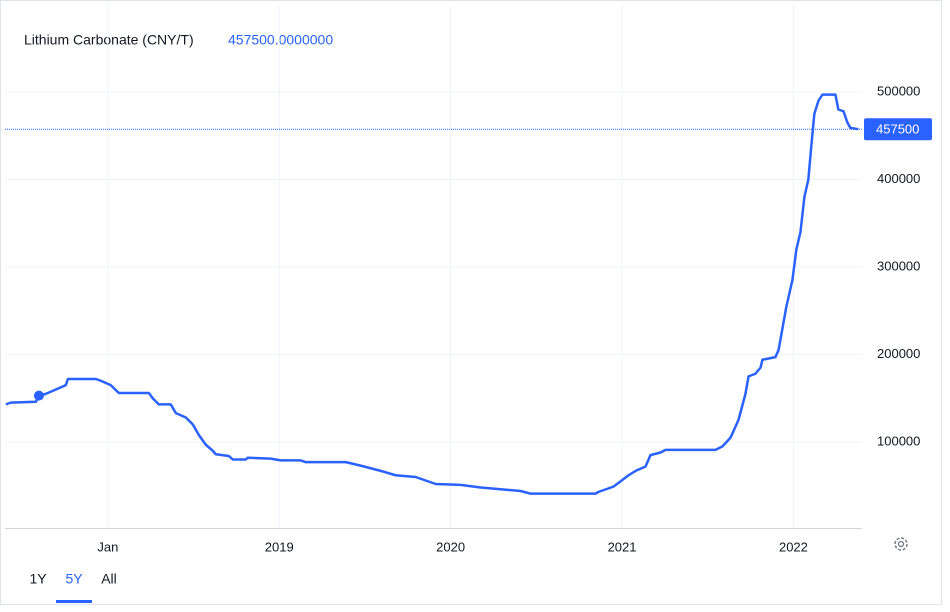  What do you see at coordinates (107, 546) in the screenshot?
I see `x-tick-label: Jan` at bounding box center [107, 546].